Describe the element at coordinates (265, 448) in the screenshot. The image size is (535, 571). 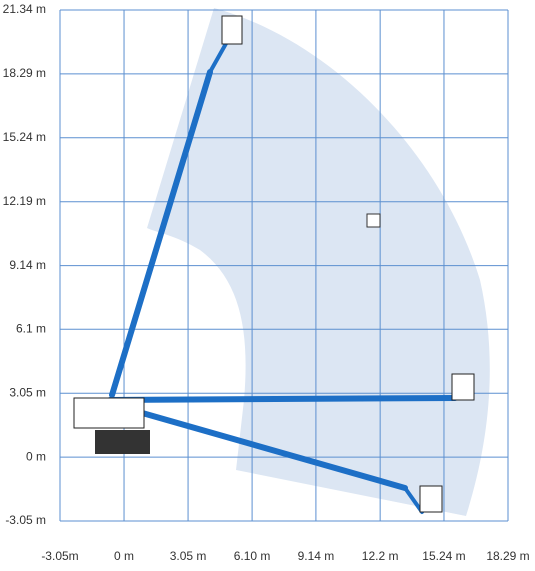
I see `boom-lower` at that location.